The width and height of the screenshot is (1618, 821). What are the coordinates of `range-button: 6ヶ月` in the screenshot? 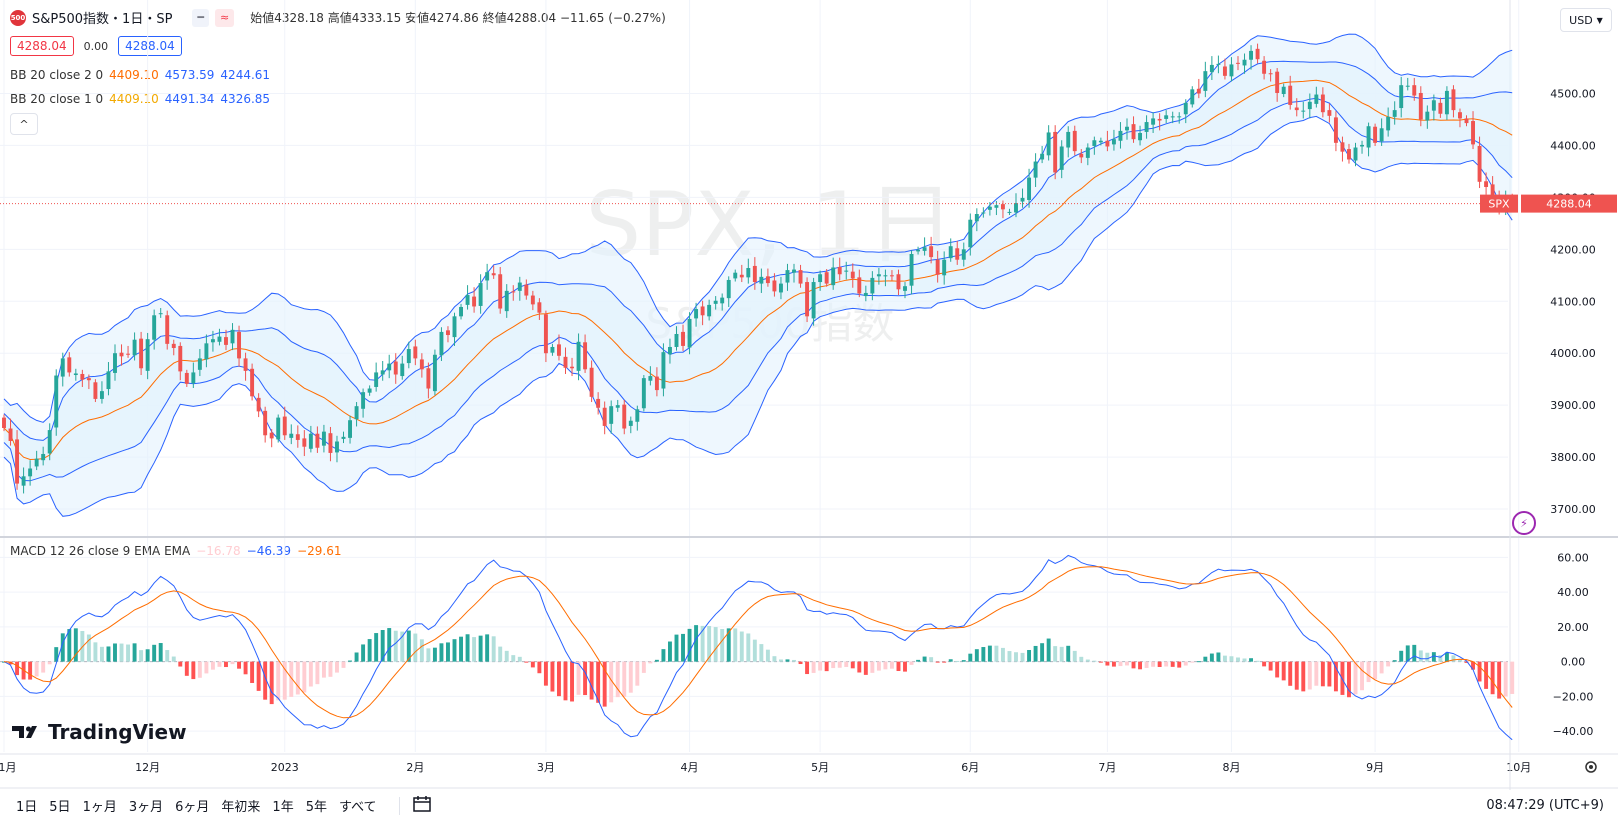 It's located at (192, 807).